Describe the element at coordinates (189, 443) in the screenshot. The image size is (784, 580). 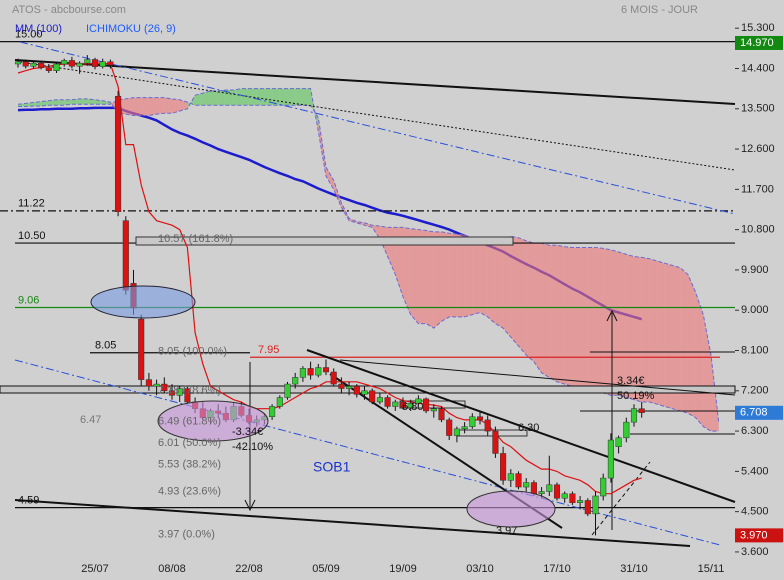
I see `fibonacci-label: 6.01 (50.0%)` at that location.